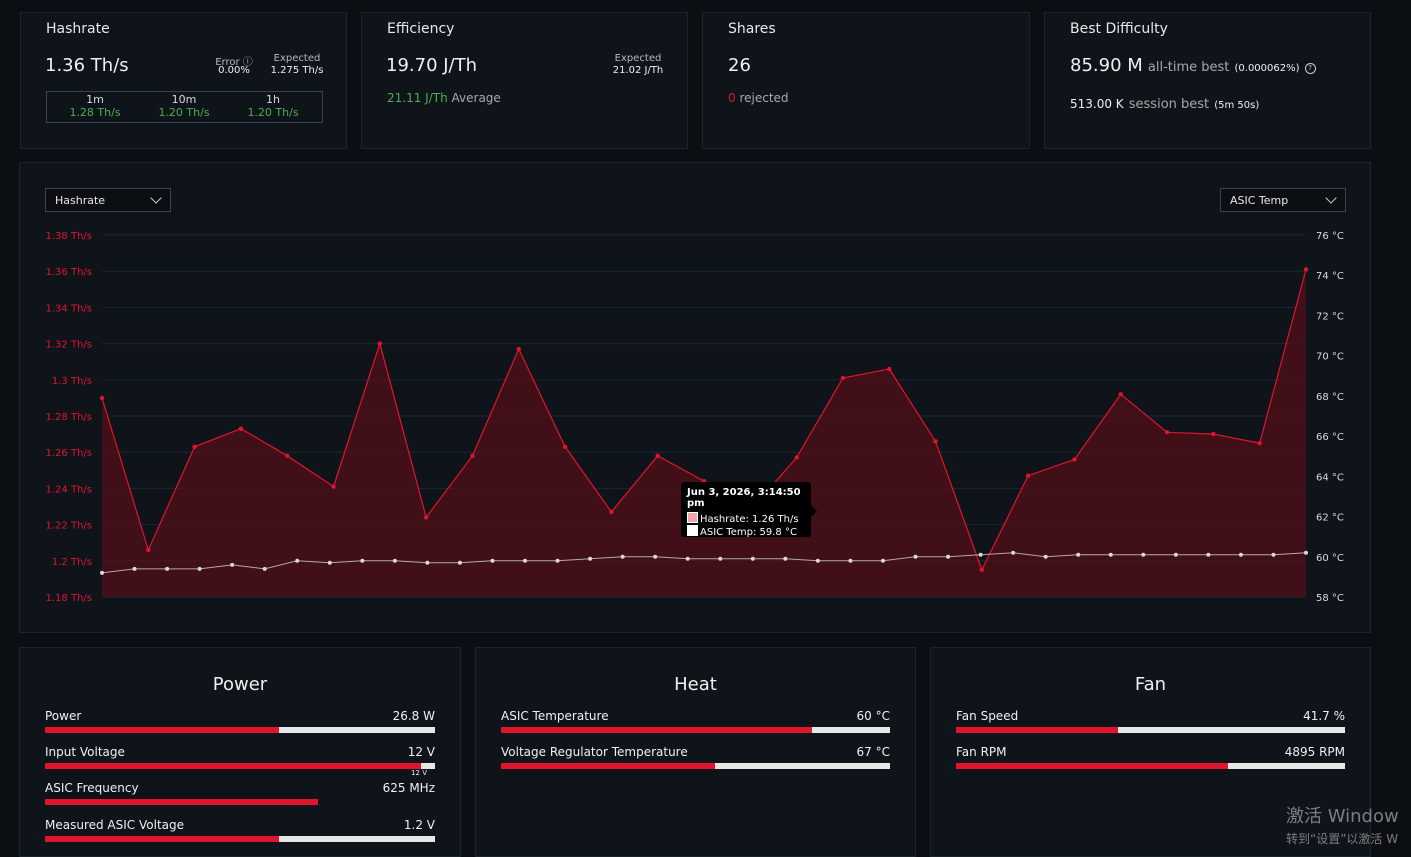 This screenshot has width=1411, height=857. I want to click on left-select-value: Hashrate, so click(80, 200).